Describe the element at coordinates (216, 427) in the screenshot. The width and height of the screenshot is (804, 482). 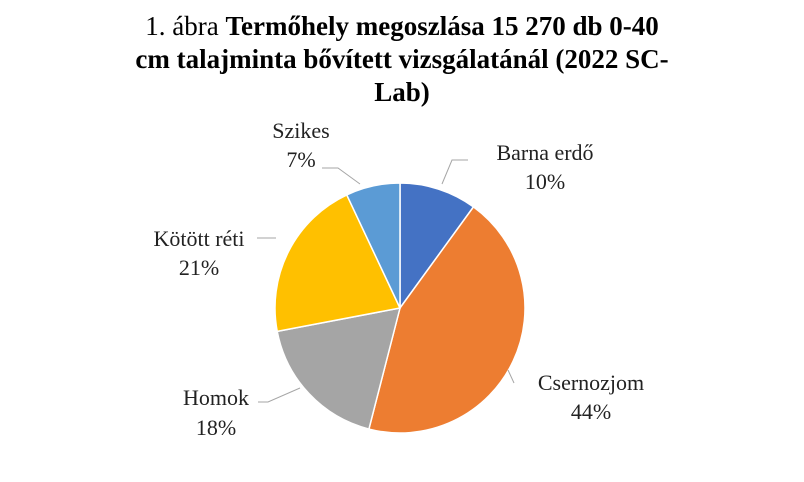
I see `pct-homok: 18%` at that location.